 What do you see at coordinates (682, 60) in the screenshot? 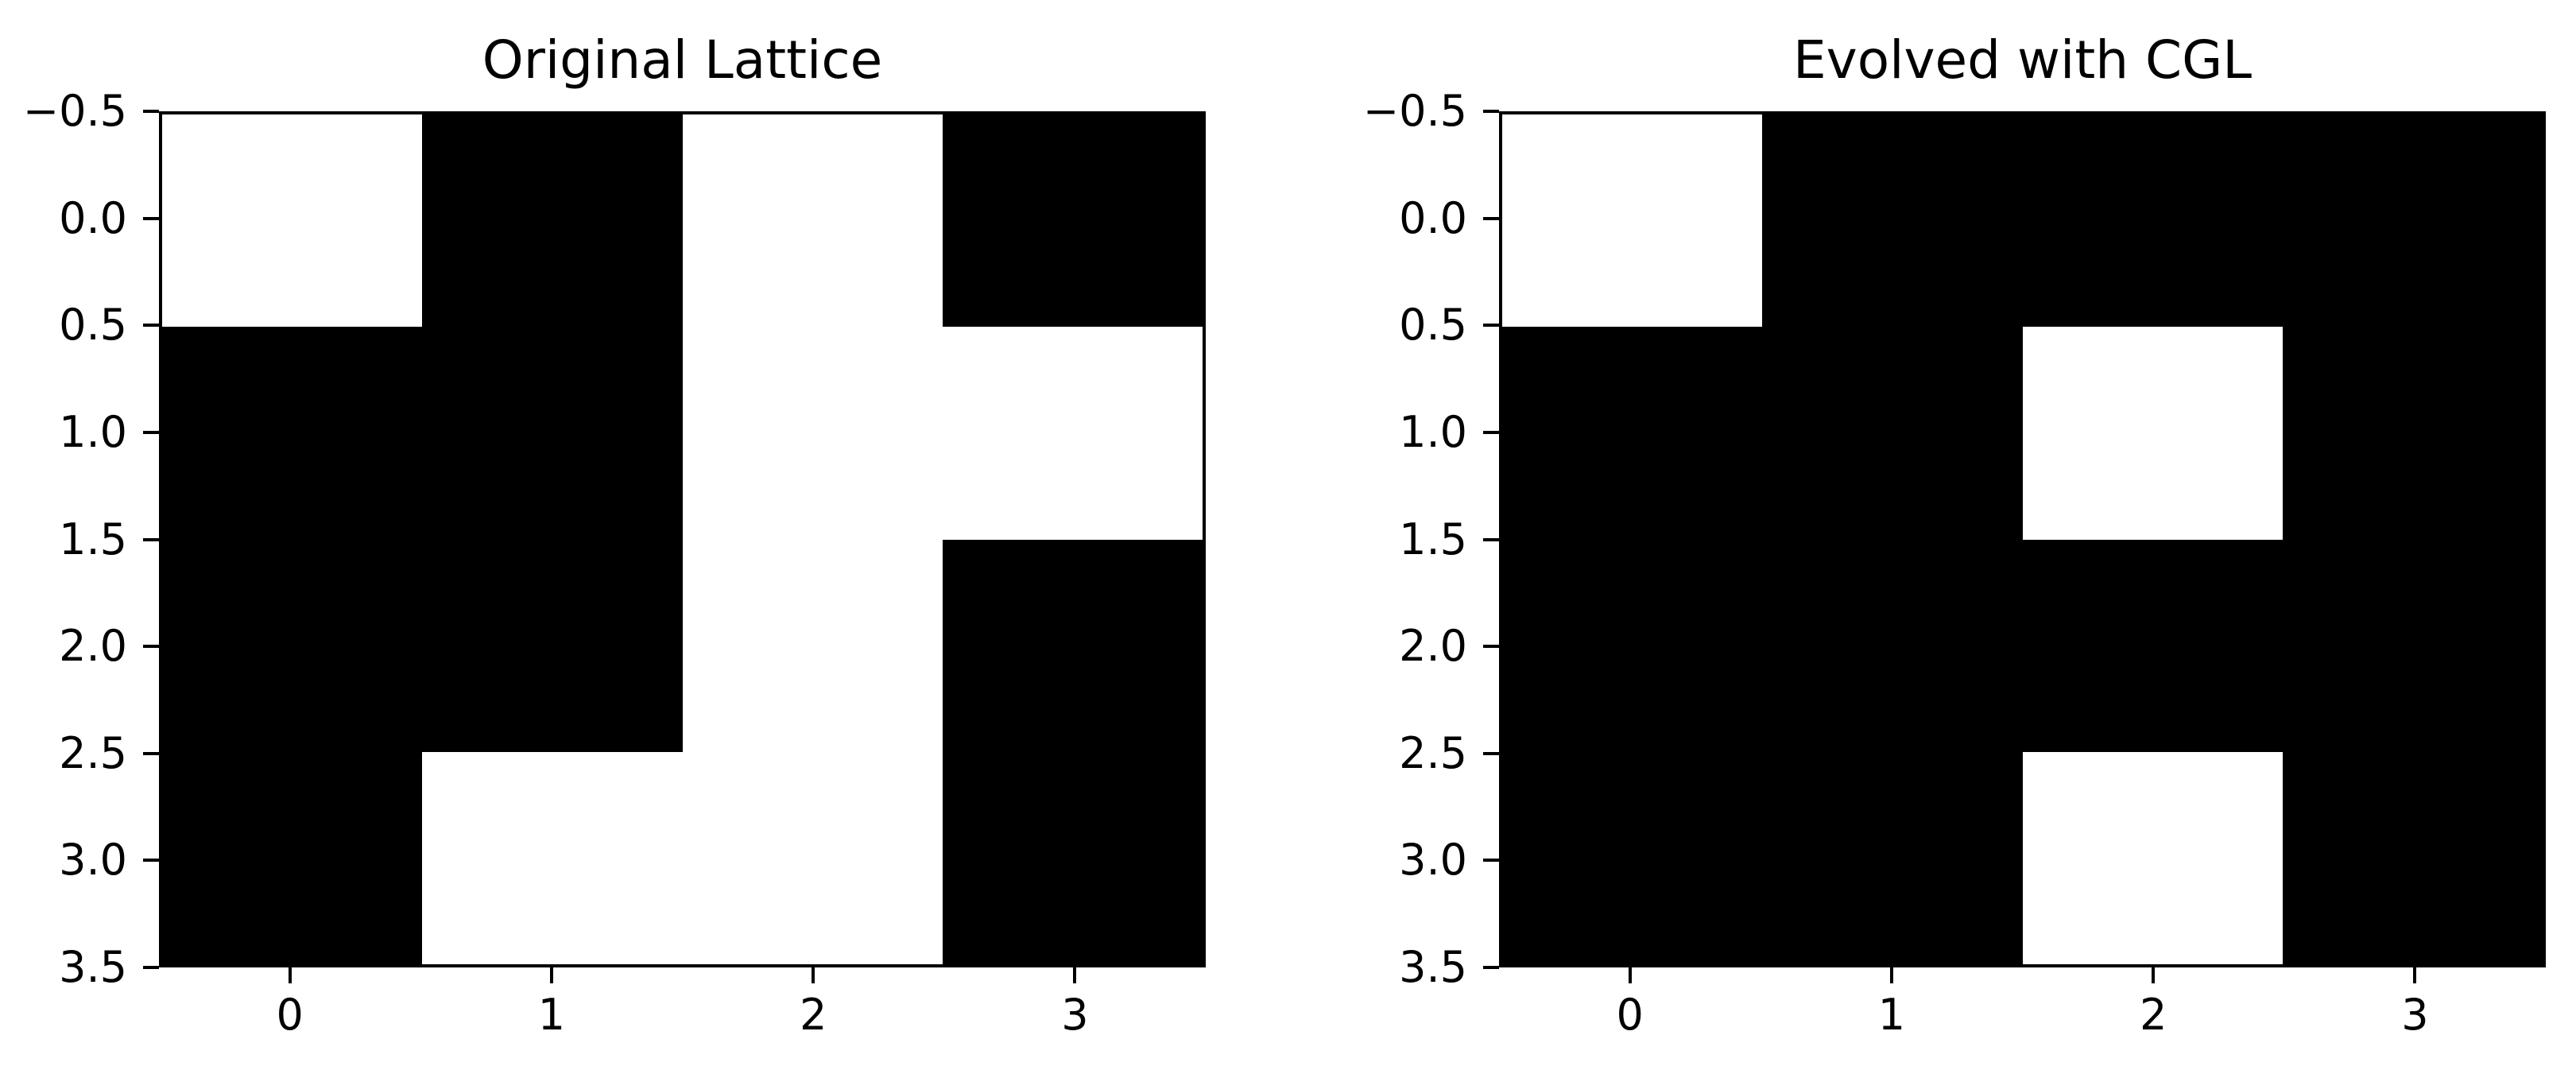
I see `subplot-title-original-lattice: Original Lattice` at bounding box center [682, 60].